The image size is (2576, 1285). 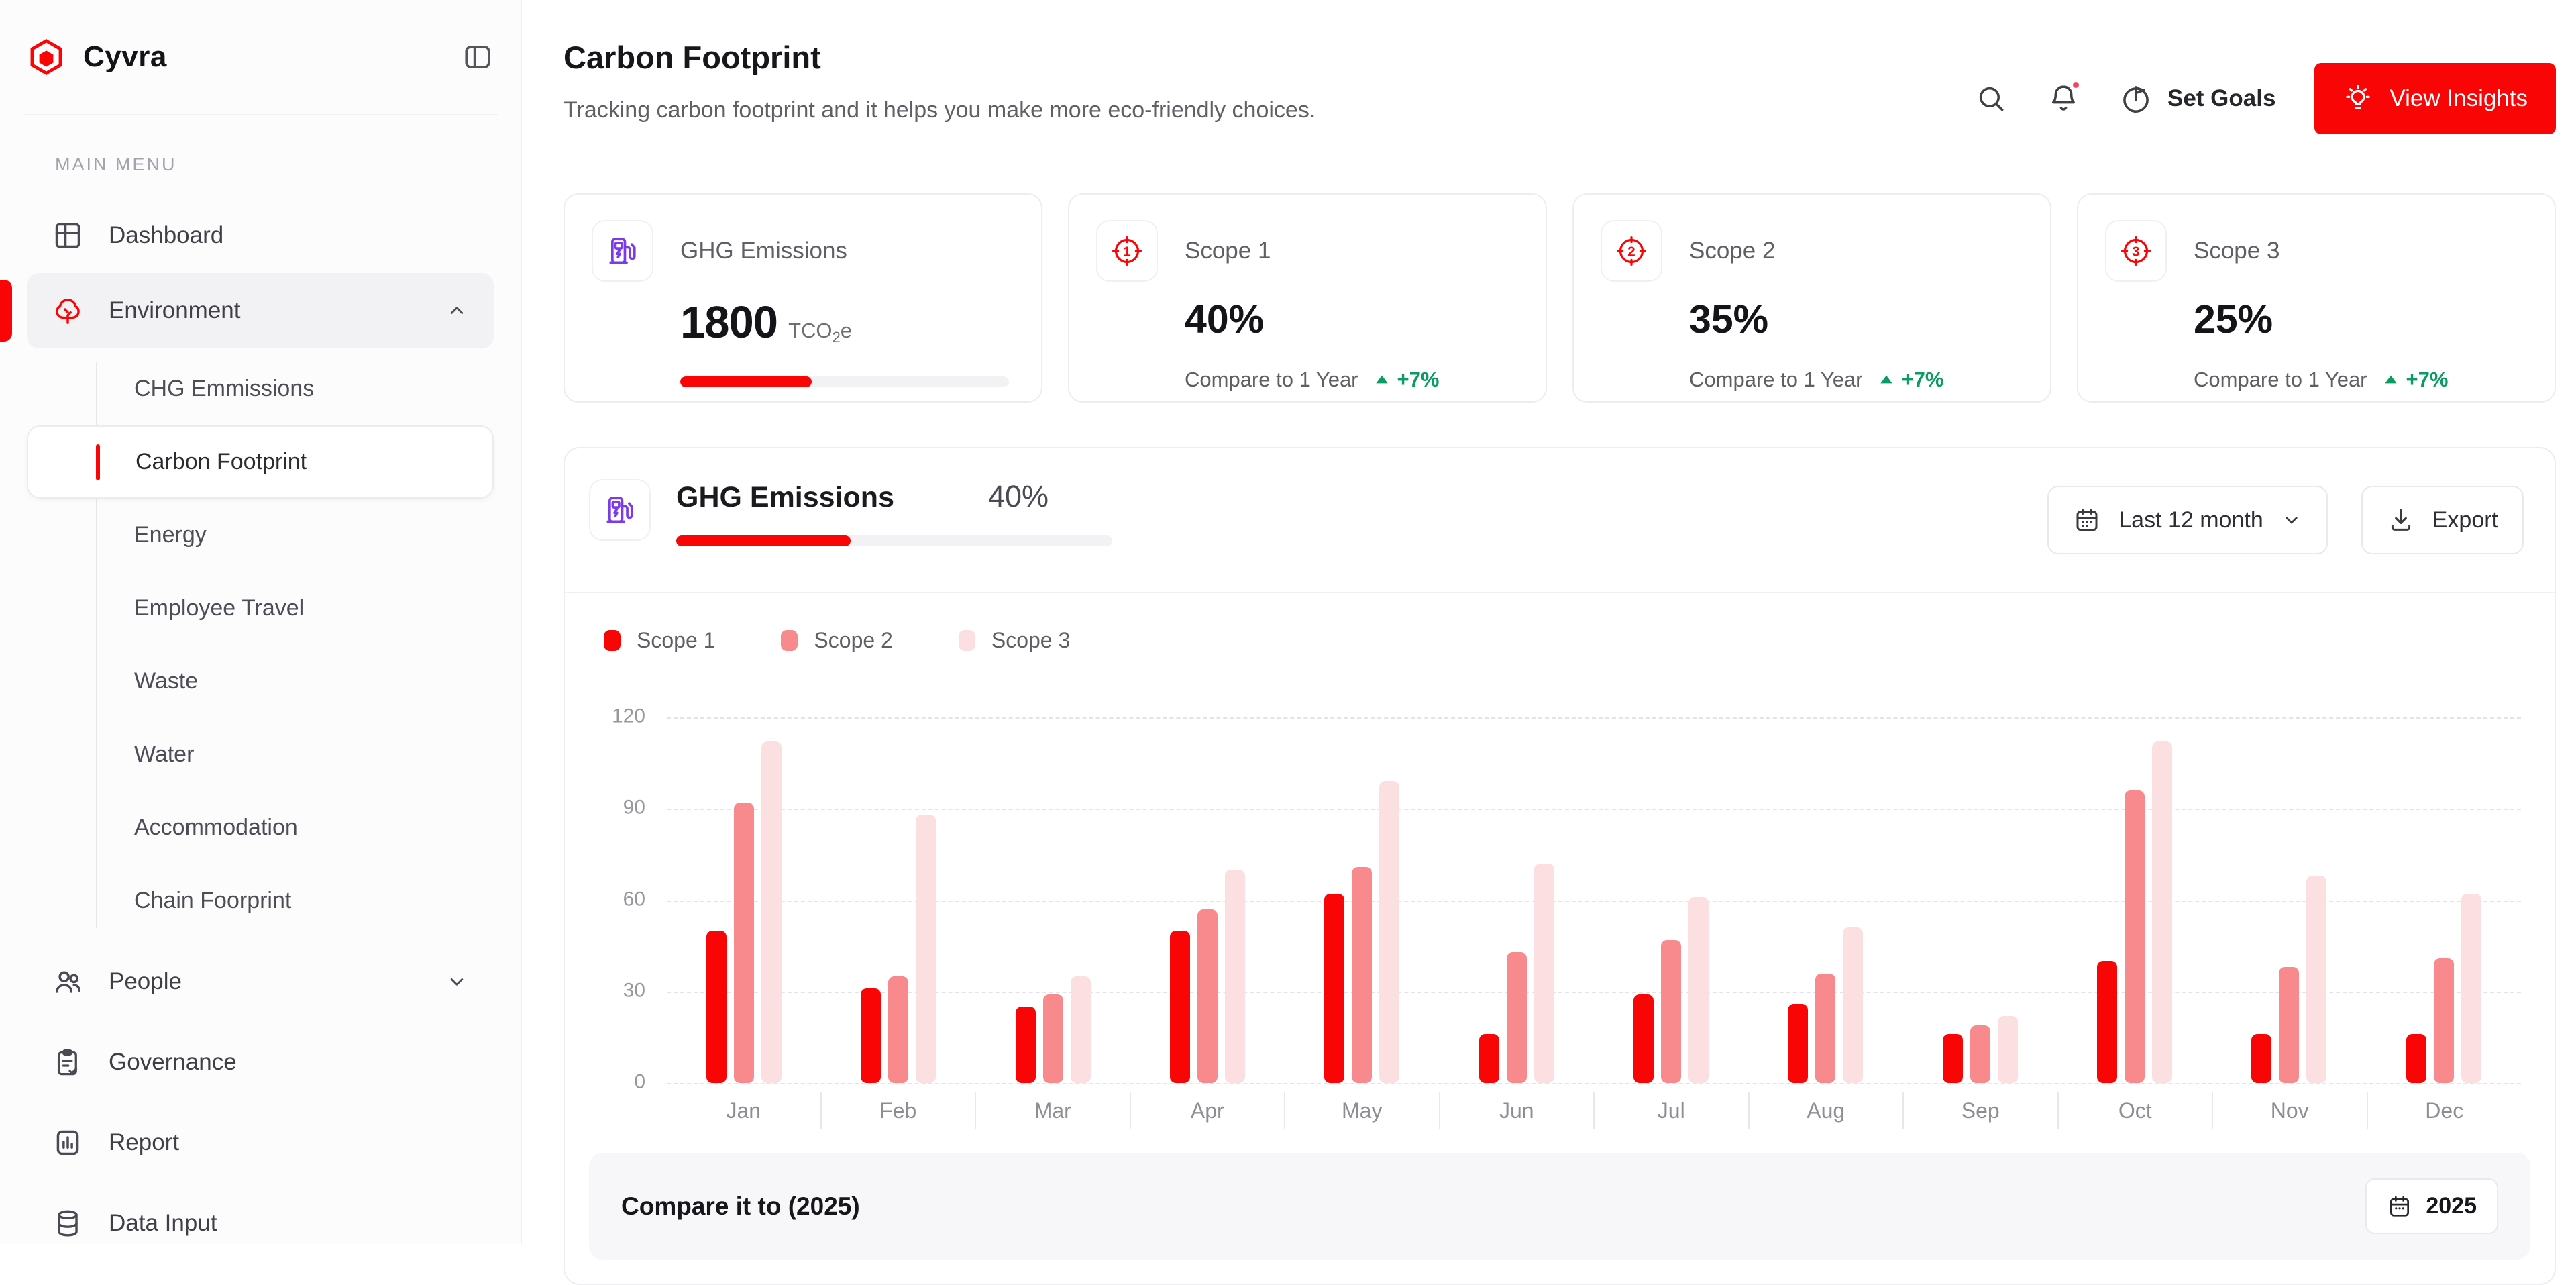 I want to click on sidebar-item-governance: Governance, so click(x=260, y=1062).